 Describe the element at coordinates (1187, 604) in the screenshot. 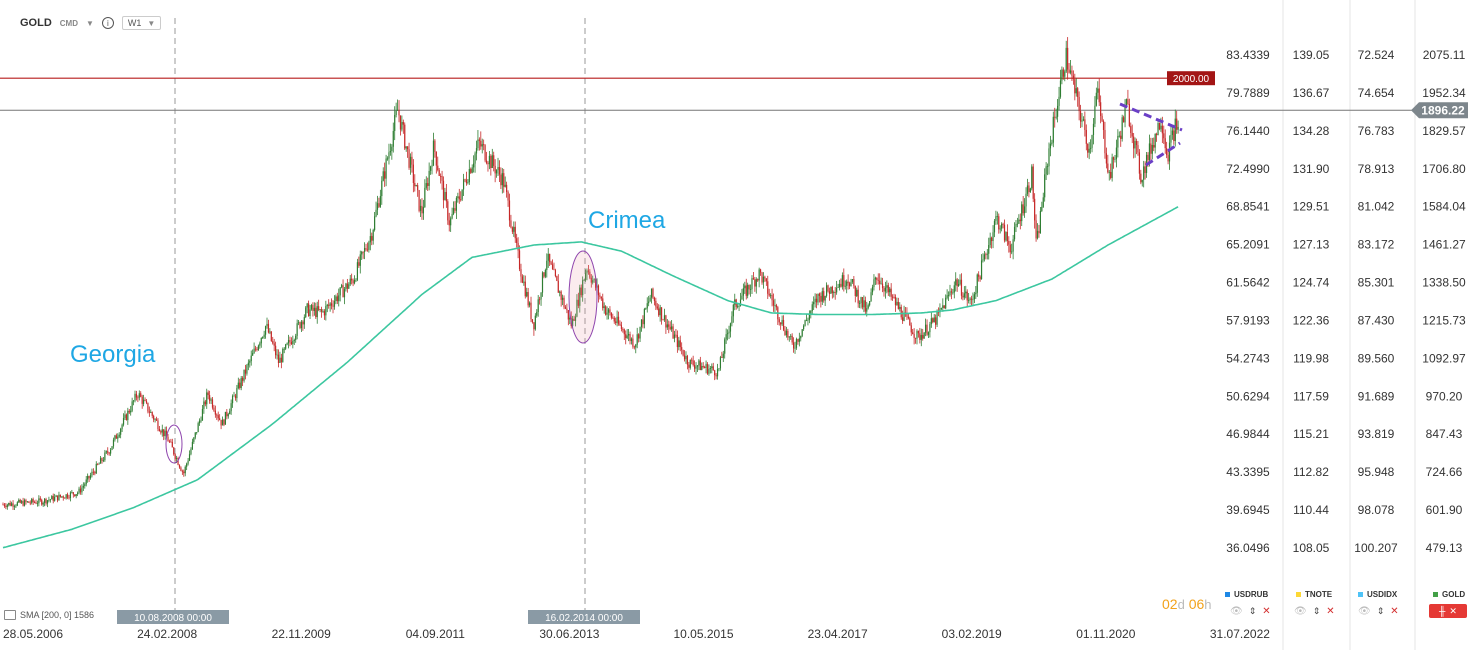

I see `candle-timer: 02d 06h` at that location.